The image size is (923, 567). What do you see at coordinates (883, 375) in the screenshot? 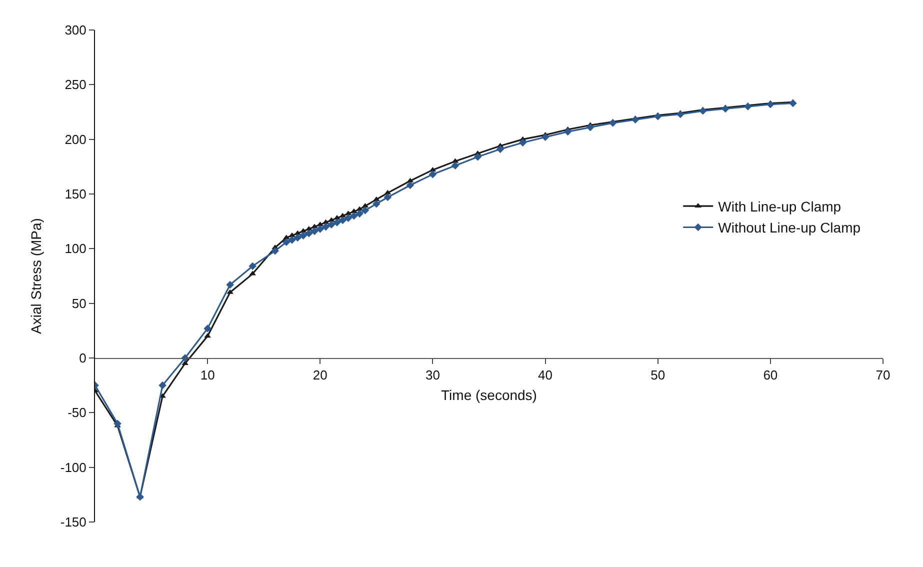
I see `x-tick-label: 70` at bounding box center [883, 375].